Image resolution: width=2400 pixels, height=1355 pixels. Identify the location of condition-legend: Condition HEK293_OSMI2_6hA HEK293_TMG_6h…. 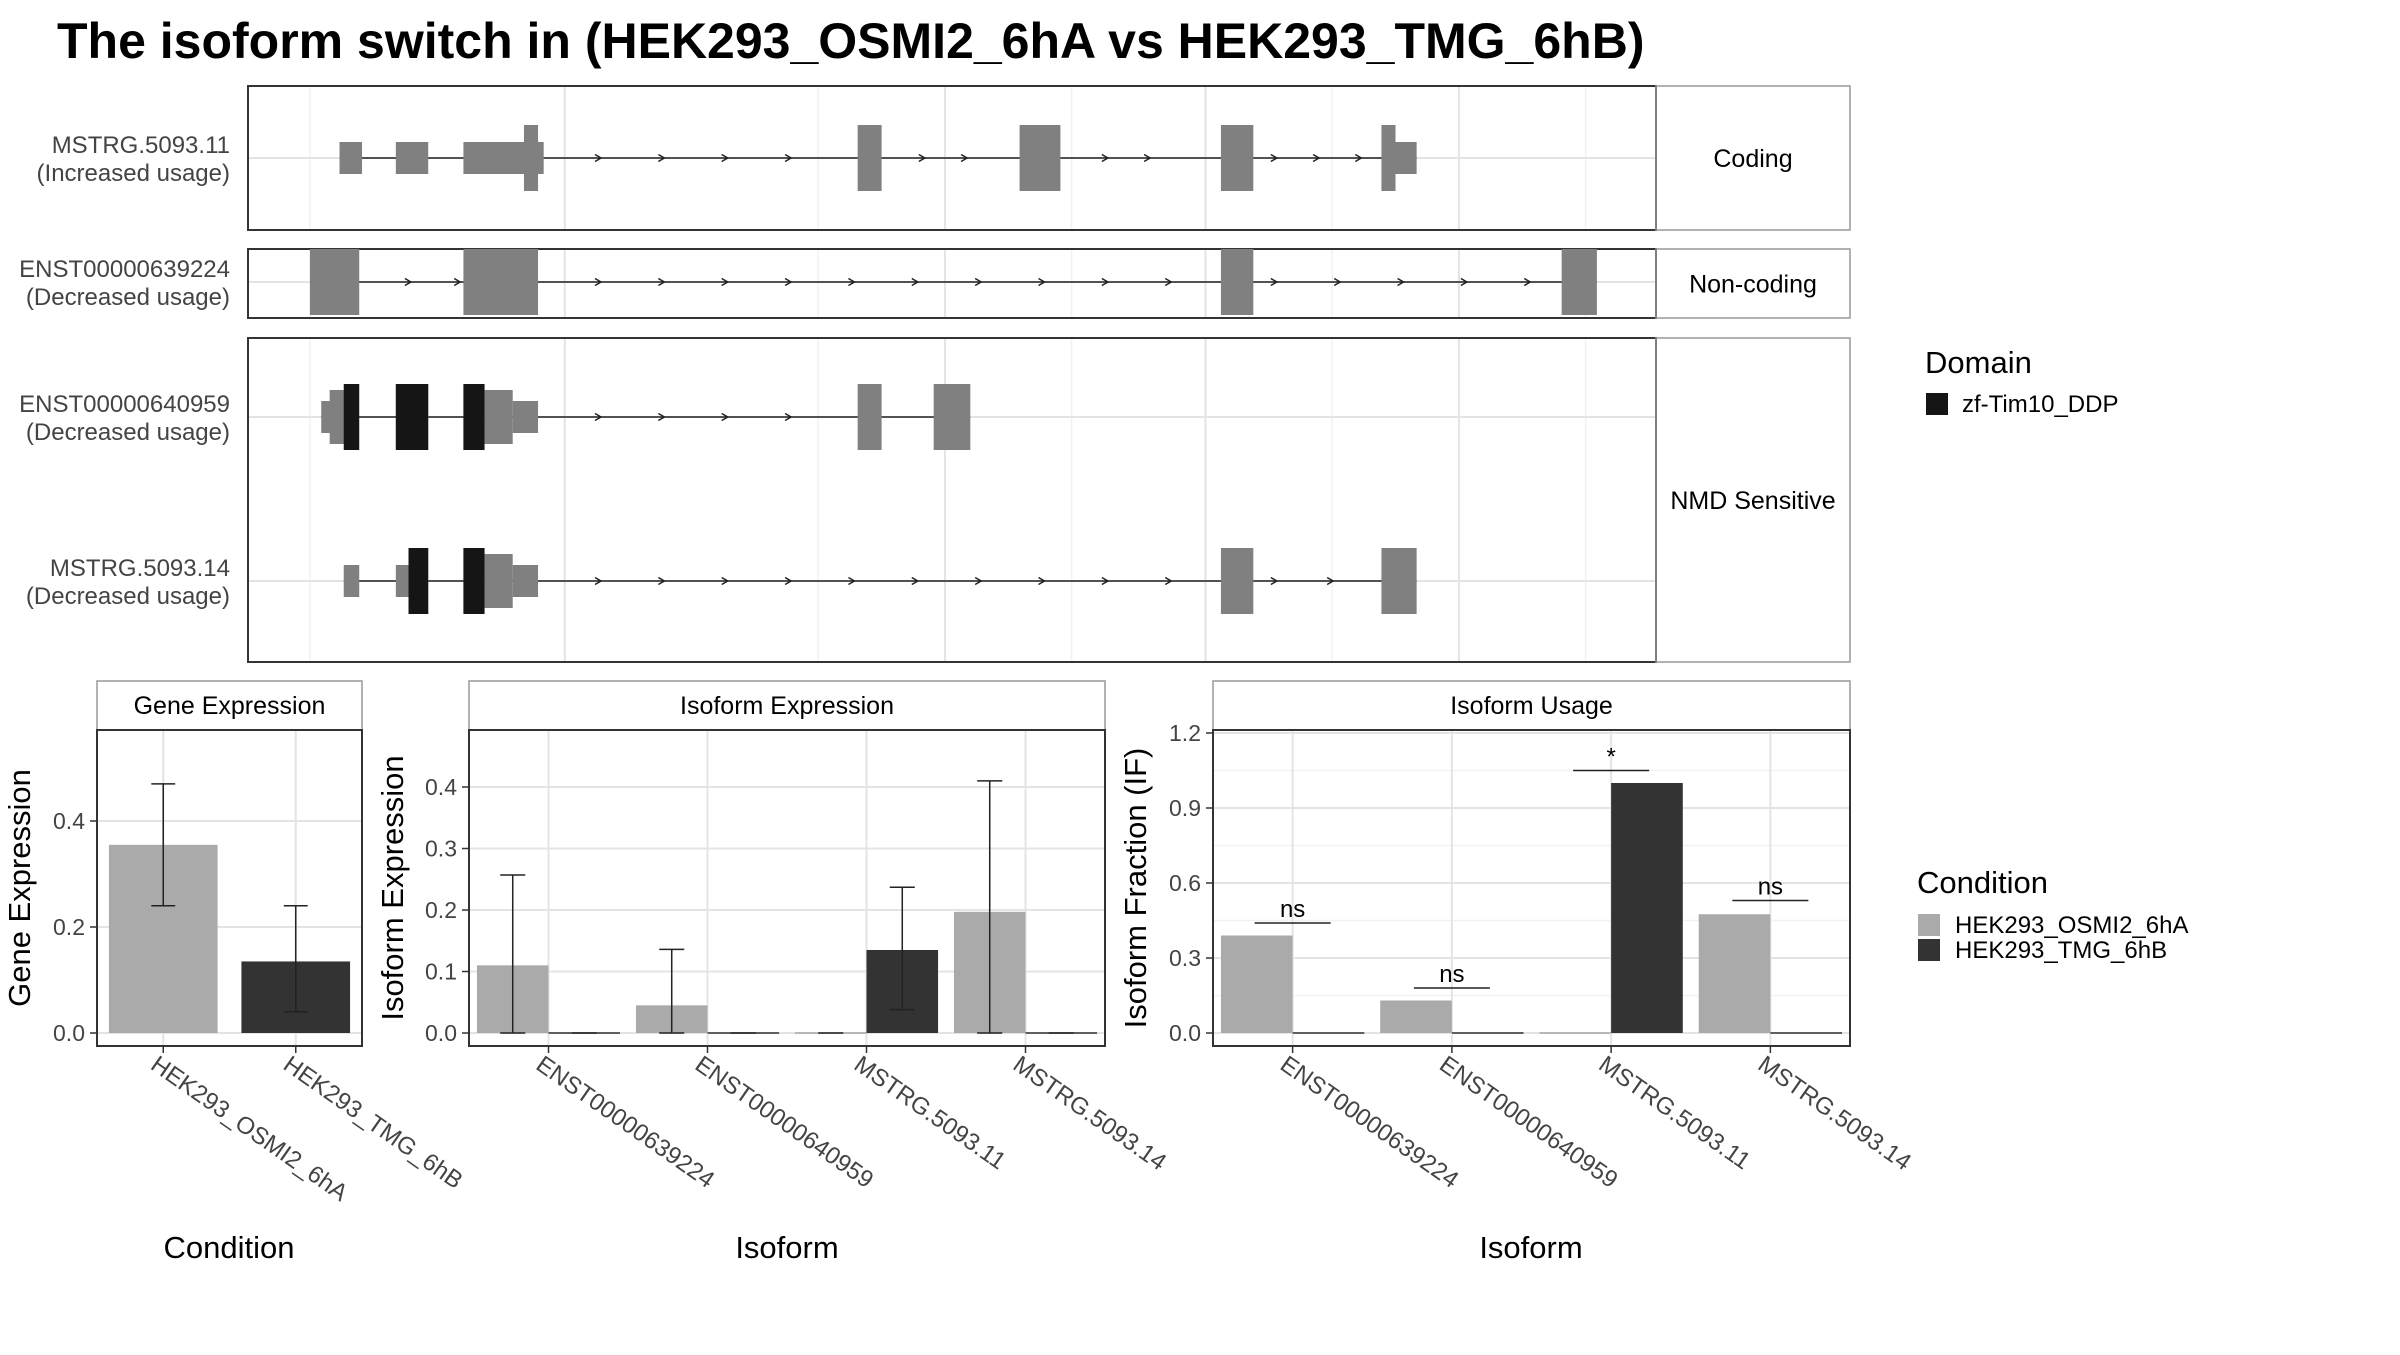
(2052, 914).